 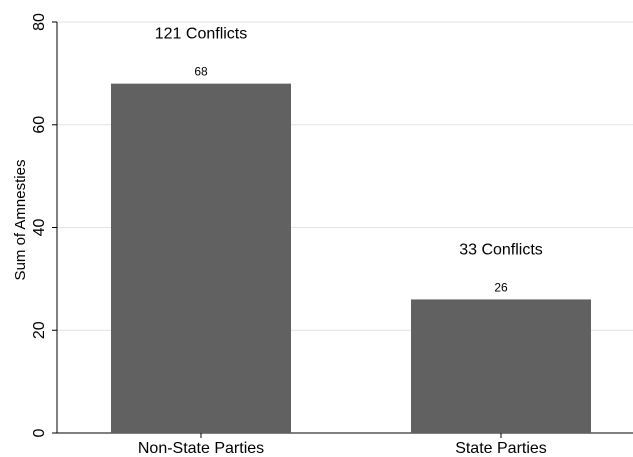 I want to click on annotation-1: 33 Conflicts, so click(x=501, y=249).